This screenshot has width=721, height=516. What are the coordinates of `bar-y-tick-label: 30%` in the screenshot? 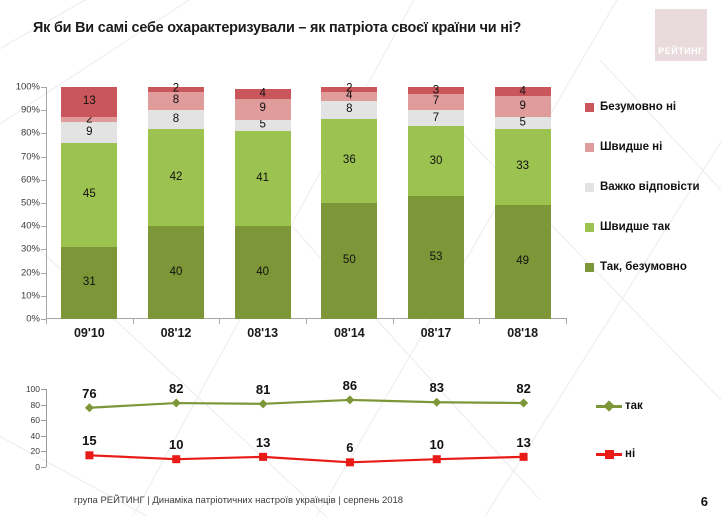 It's located at (30, 249).